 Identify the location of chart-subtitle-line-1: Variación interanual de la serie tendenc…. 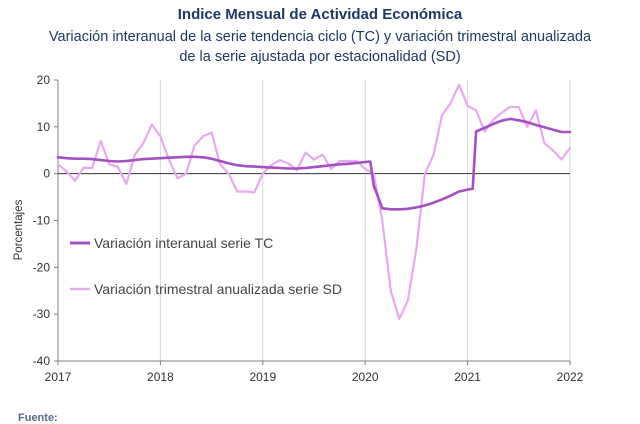
(320, 37).